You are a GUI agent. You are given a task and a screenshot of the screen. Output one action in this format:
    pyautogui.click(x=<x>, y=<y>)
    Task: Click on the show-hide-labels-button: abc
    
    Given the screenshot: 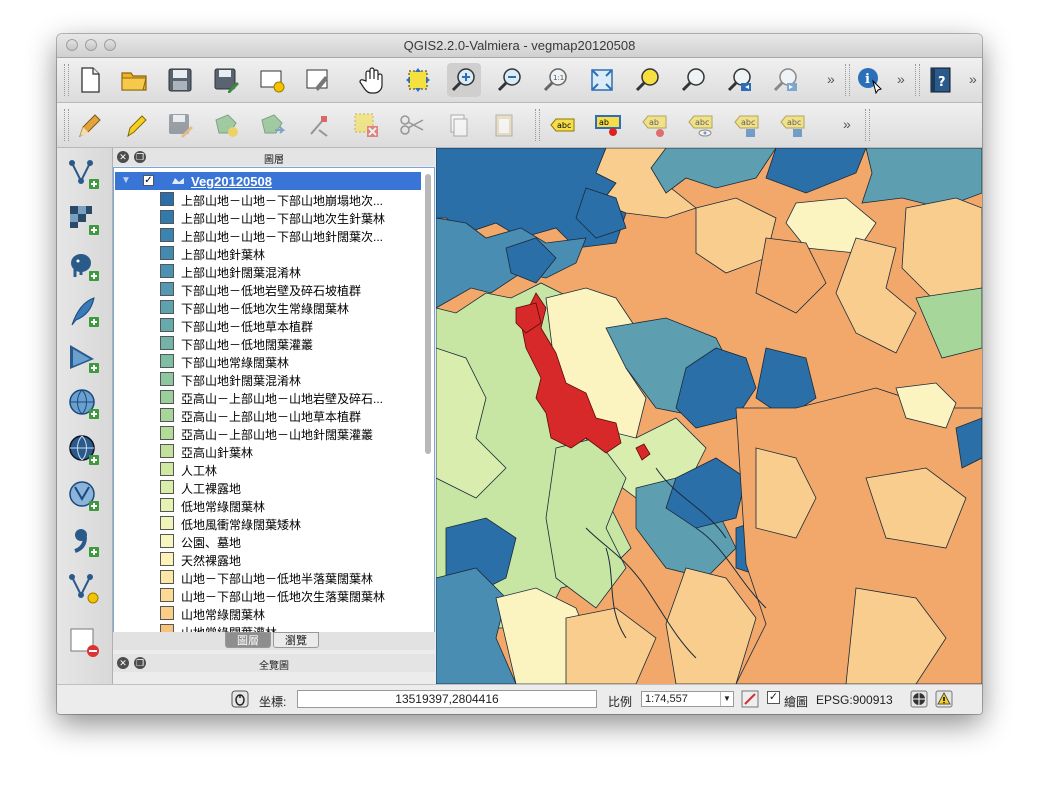 What is the action you would take?
    pyautogui.click(x=700, y=125)
    